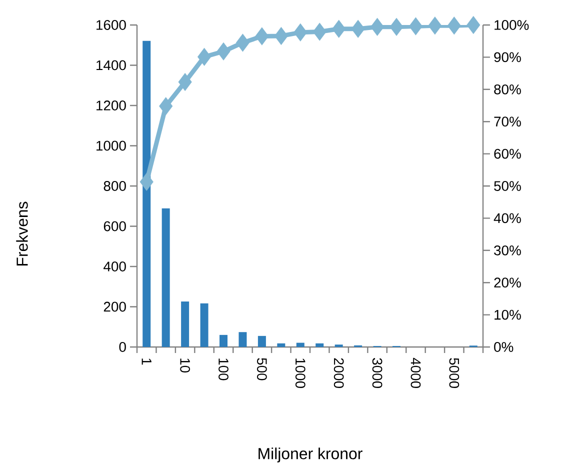 The width and height of the screenshot is (569, 468). Describe the element at coordinates (300, 373) in the screenshot. I see `x-tick-label: 1000` at that location.